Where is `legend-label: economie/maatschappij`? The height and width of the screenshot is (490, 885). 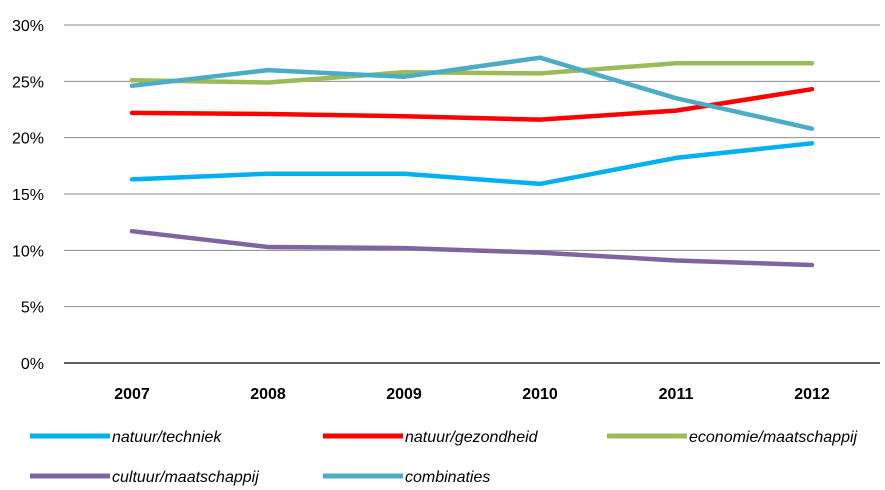 legend-label: economie/maatschappij is located at coordinates (773, 437).